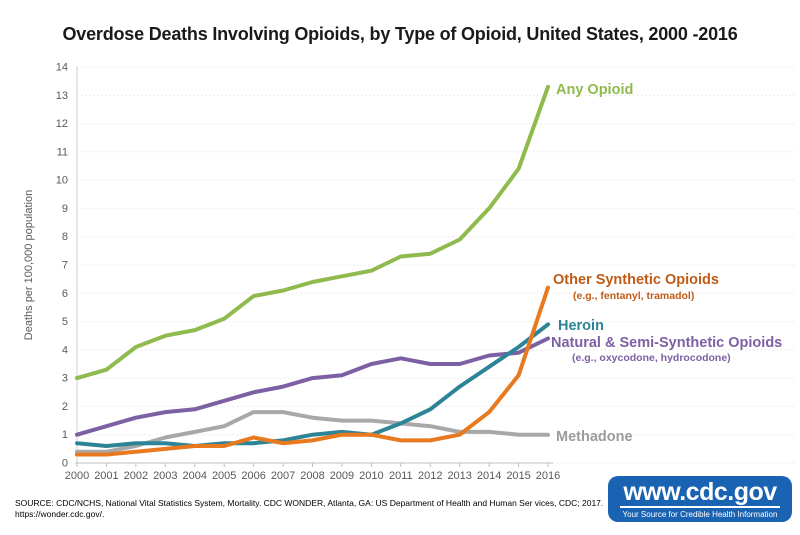  Describe the element at coordinates (636, 280) in the screenshot. I see `series-label-other-synthetic-opioids: Other Synthetic Opioids` at that location.